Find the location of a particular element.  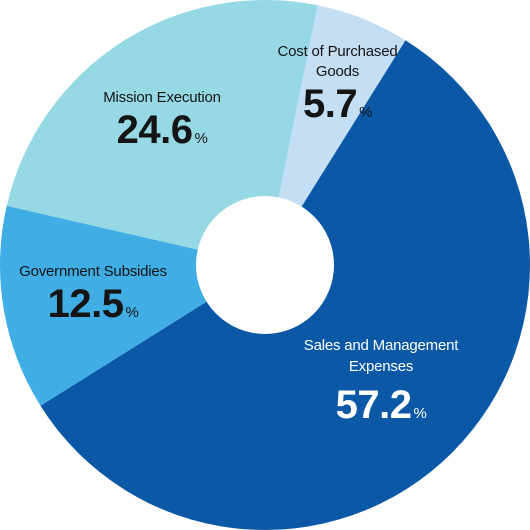

label-government-subsidies: Government Subsidies 12.5% is located at coordinates (93, 298).